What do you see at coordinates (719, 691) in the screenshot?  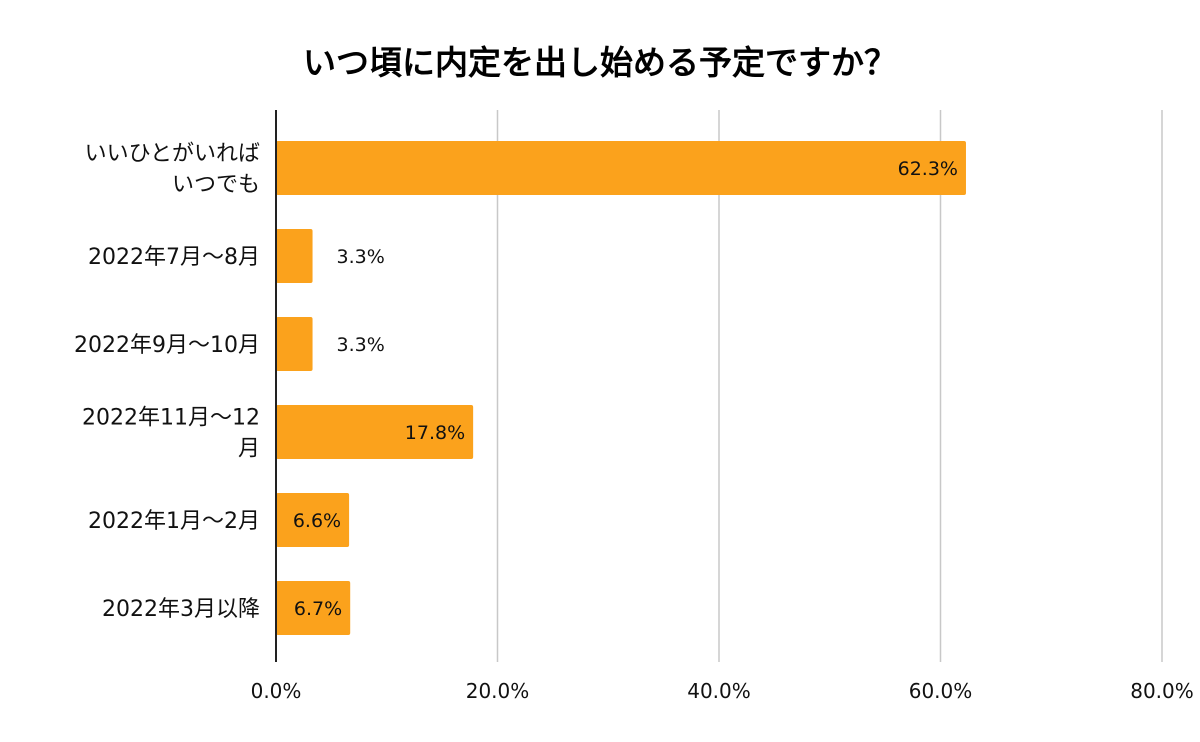 I see `x-tick-label: 40.0%` at bounding box center [719, 691].